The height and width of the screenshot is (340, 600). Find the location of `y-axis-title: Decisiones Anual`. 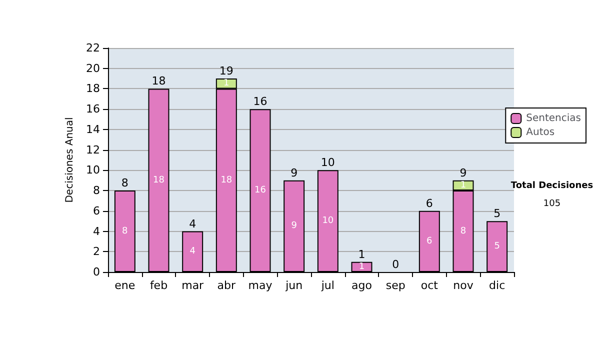

y-axis-title: Decisiones Anual is located at coordinates (70, 160).